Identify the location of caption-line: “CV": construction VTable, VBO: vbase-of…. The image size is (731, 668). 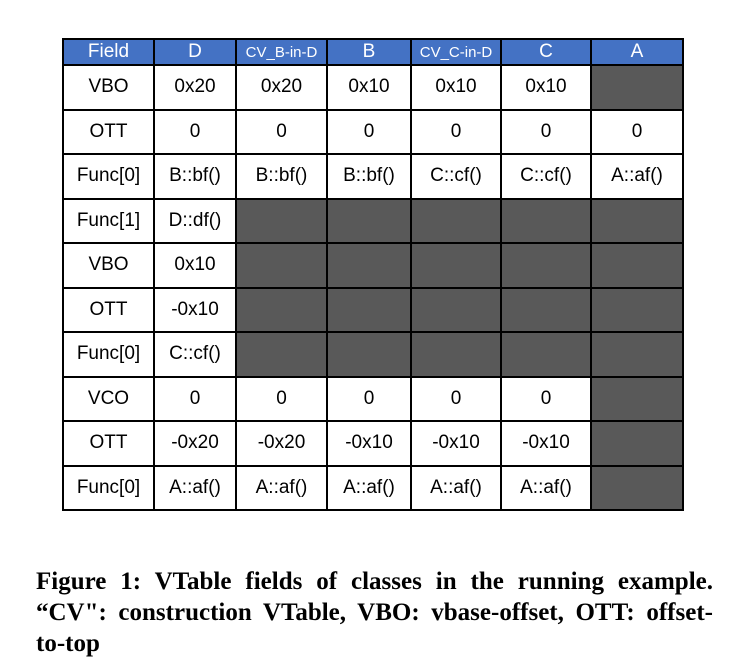
(374, 612).